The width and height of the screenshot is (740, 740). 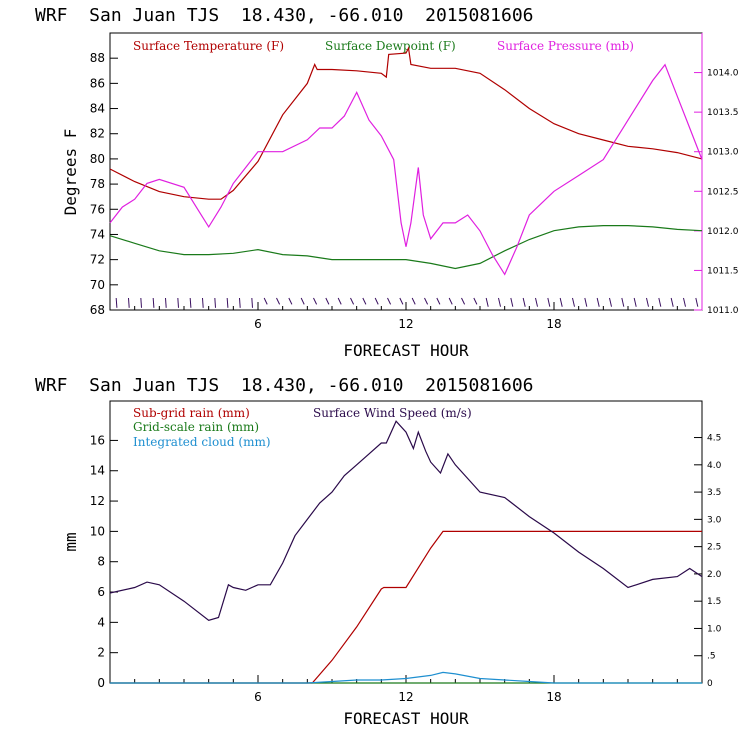 I want to click on y2-tick-label: 1013.5, so click(x=723, y=113).